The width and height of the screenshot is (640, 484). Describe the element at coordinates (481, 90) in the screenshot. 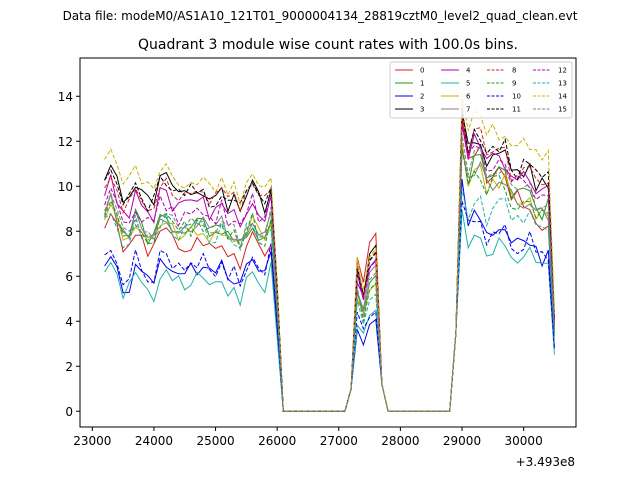

I see `legend-box` at that location.